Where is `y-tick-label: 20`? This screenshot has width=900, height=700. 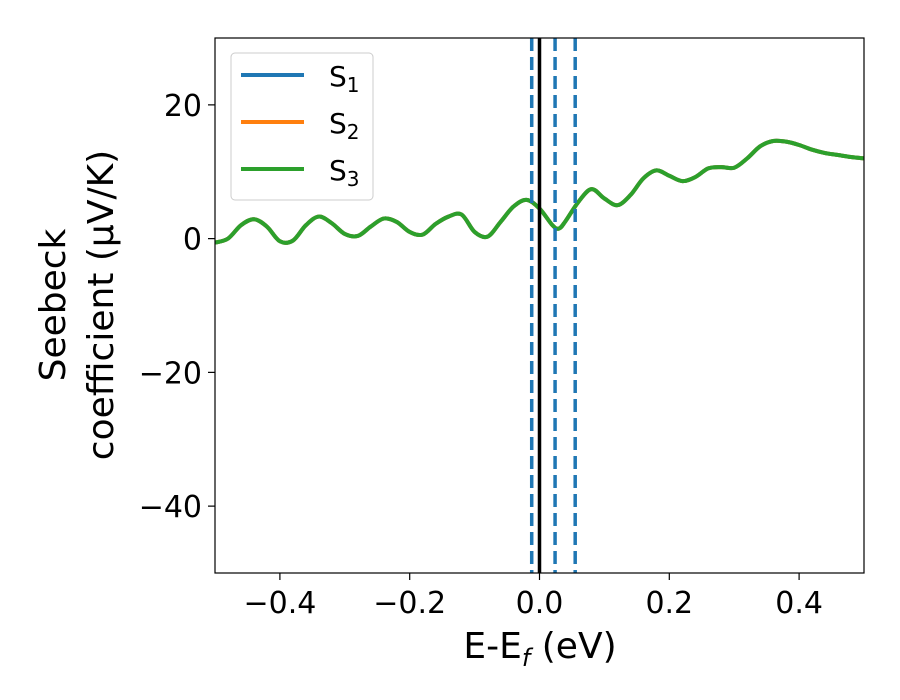
y-tick-label: 20 is located at coordinates (183, 106).